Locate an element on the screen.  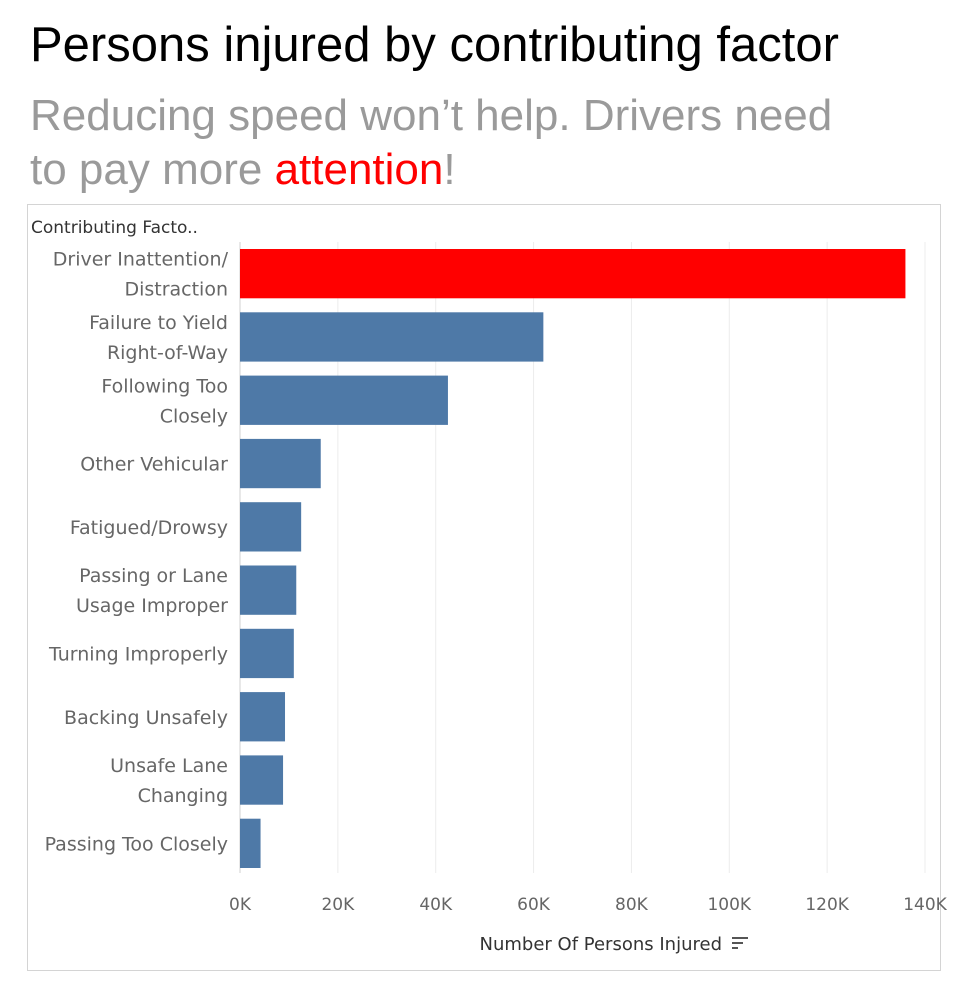
x-axis-ticks: 0K 20K 40K 60K 80K 100K 120K 140K is located at coordinates (588, 905).